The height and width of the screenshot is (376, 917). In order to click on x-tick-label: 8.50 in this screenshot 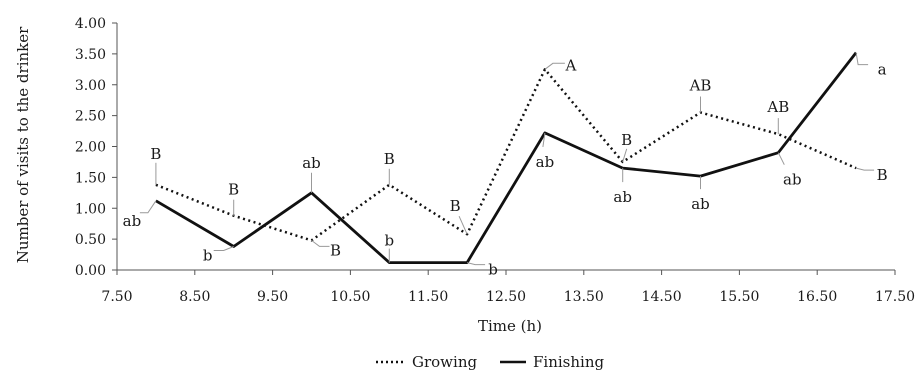, I will do `click(194, 297)`.